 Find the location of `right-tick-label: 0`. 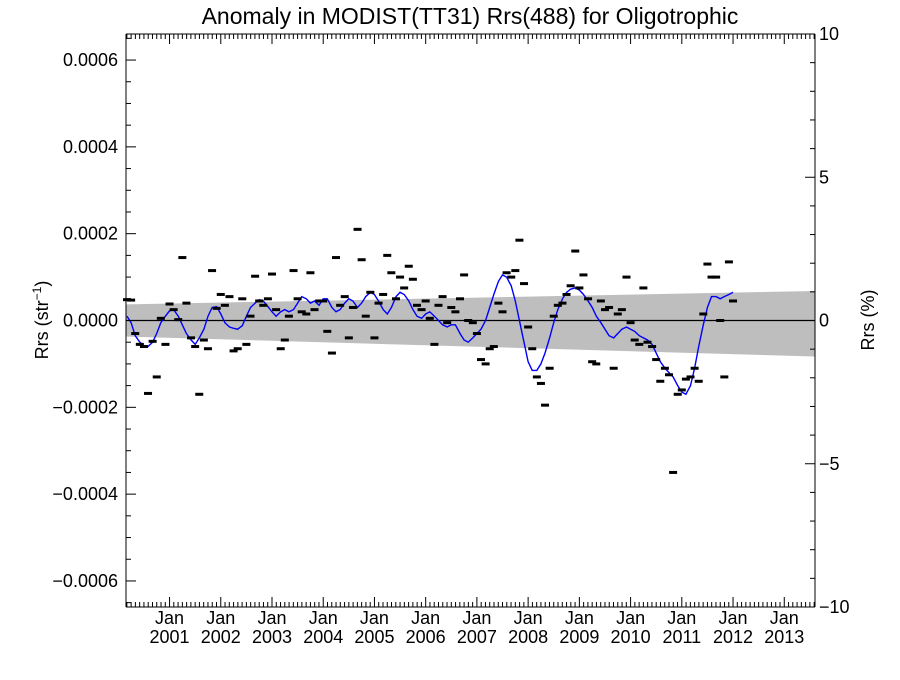

right-tick-label: 0 is located at coordinates (824, 321).